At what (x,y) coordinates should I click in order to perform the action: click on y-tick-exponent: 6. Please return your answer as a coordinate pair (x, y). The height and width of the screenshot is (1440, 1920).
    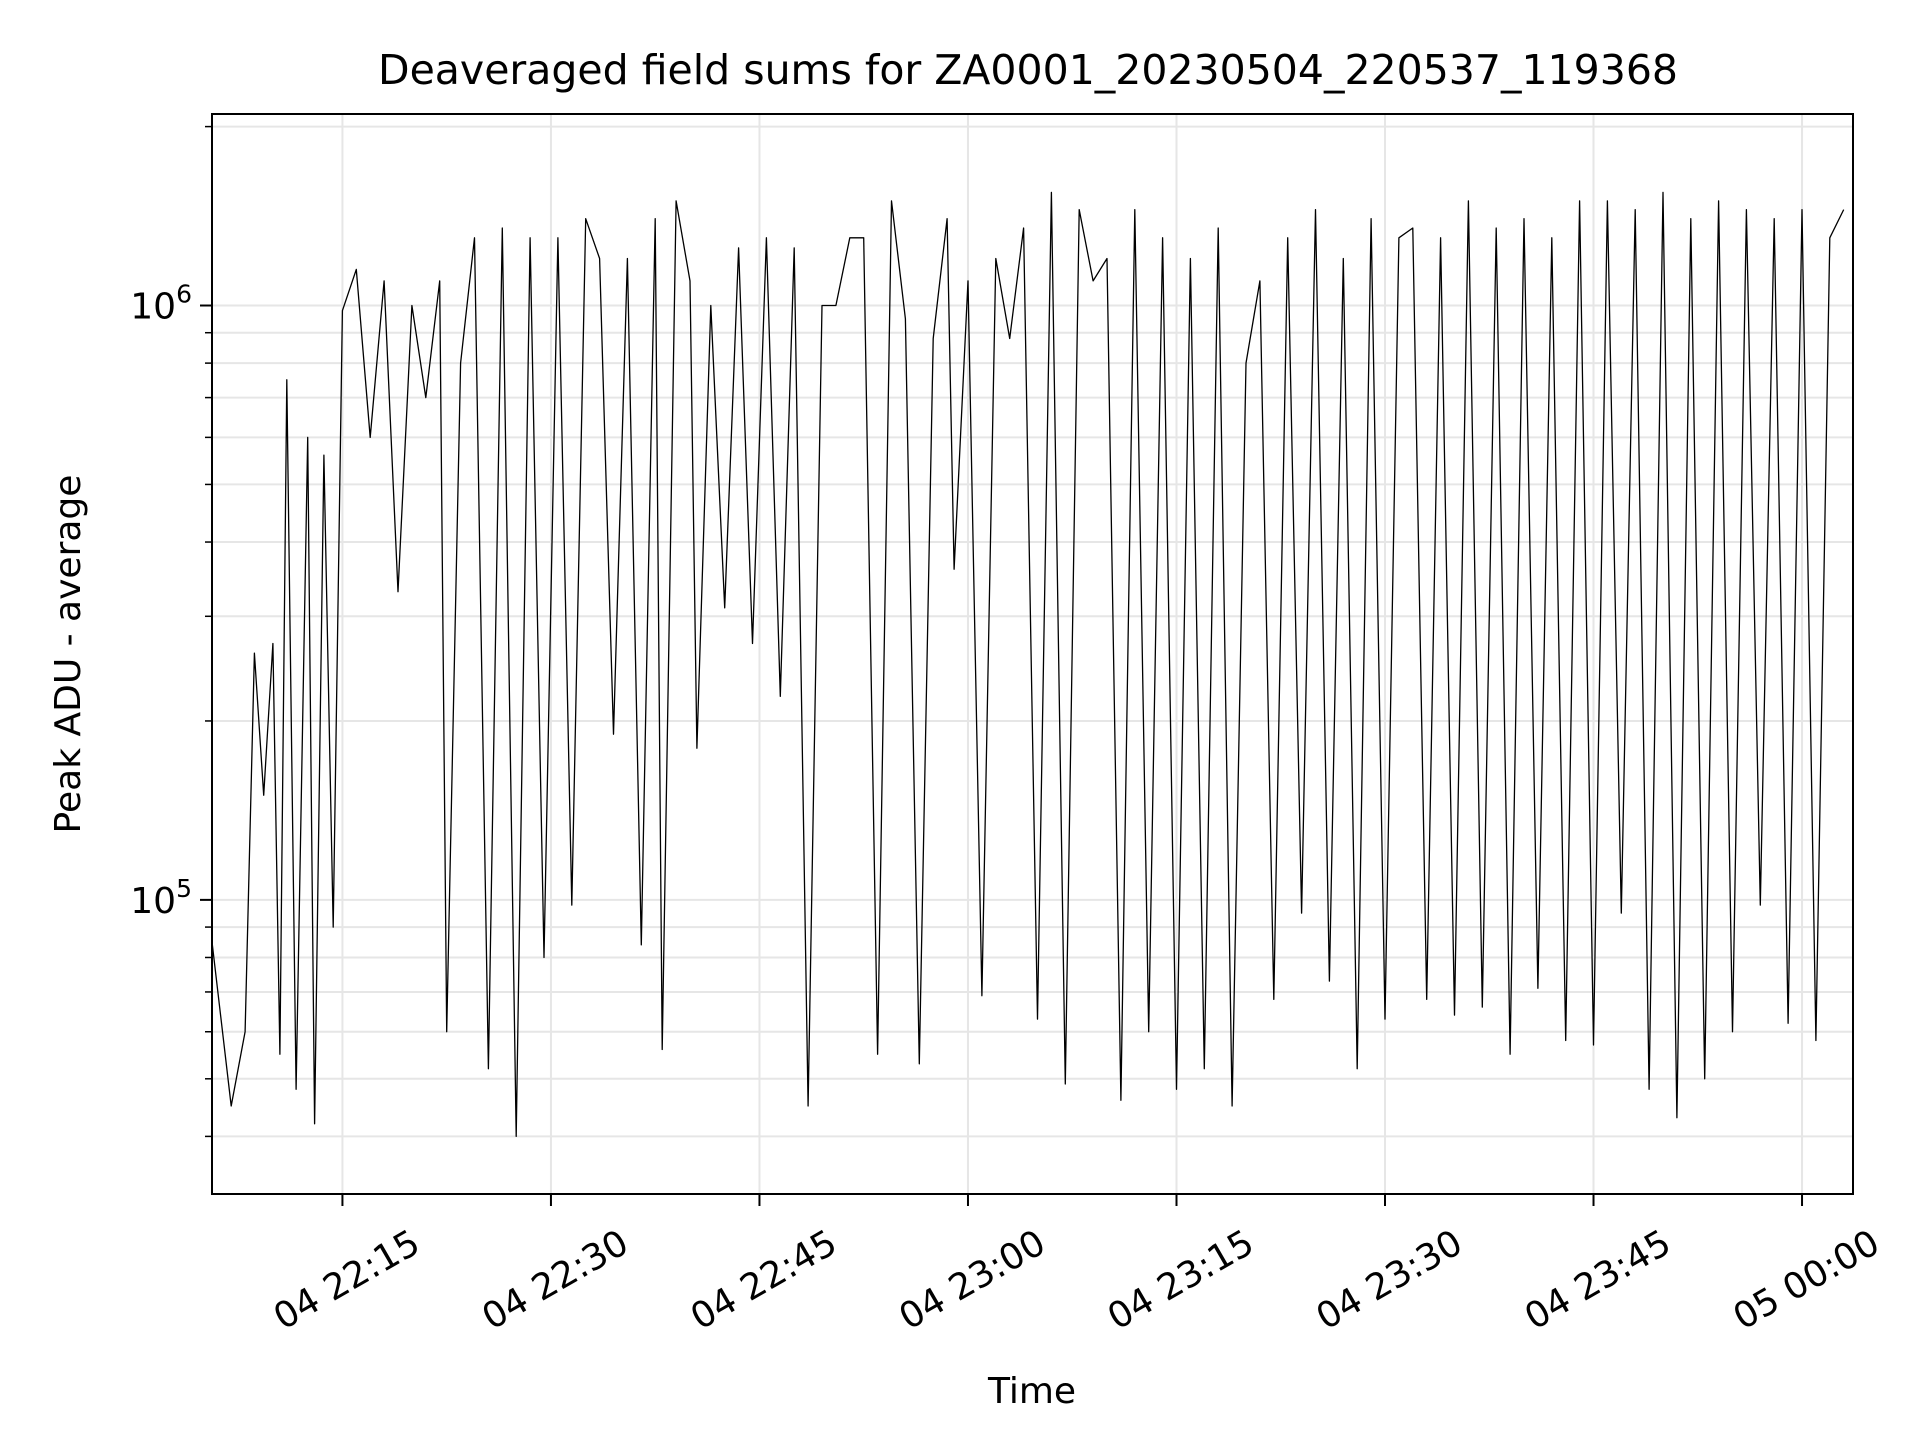
    Looking at the image, I should click on (184, 294).